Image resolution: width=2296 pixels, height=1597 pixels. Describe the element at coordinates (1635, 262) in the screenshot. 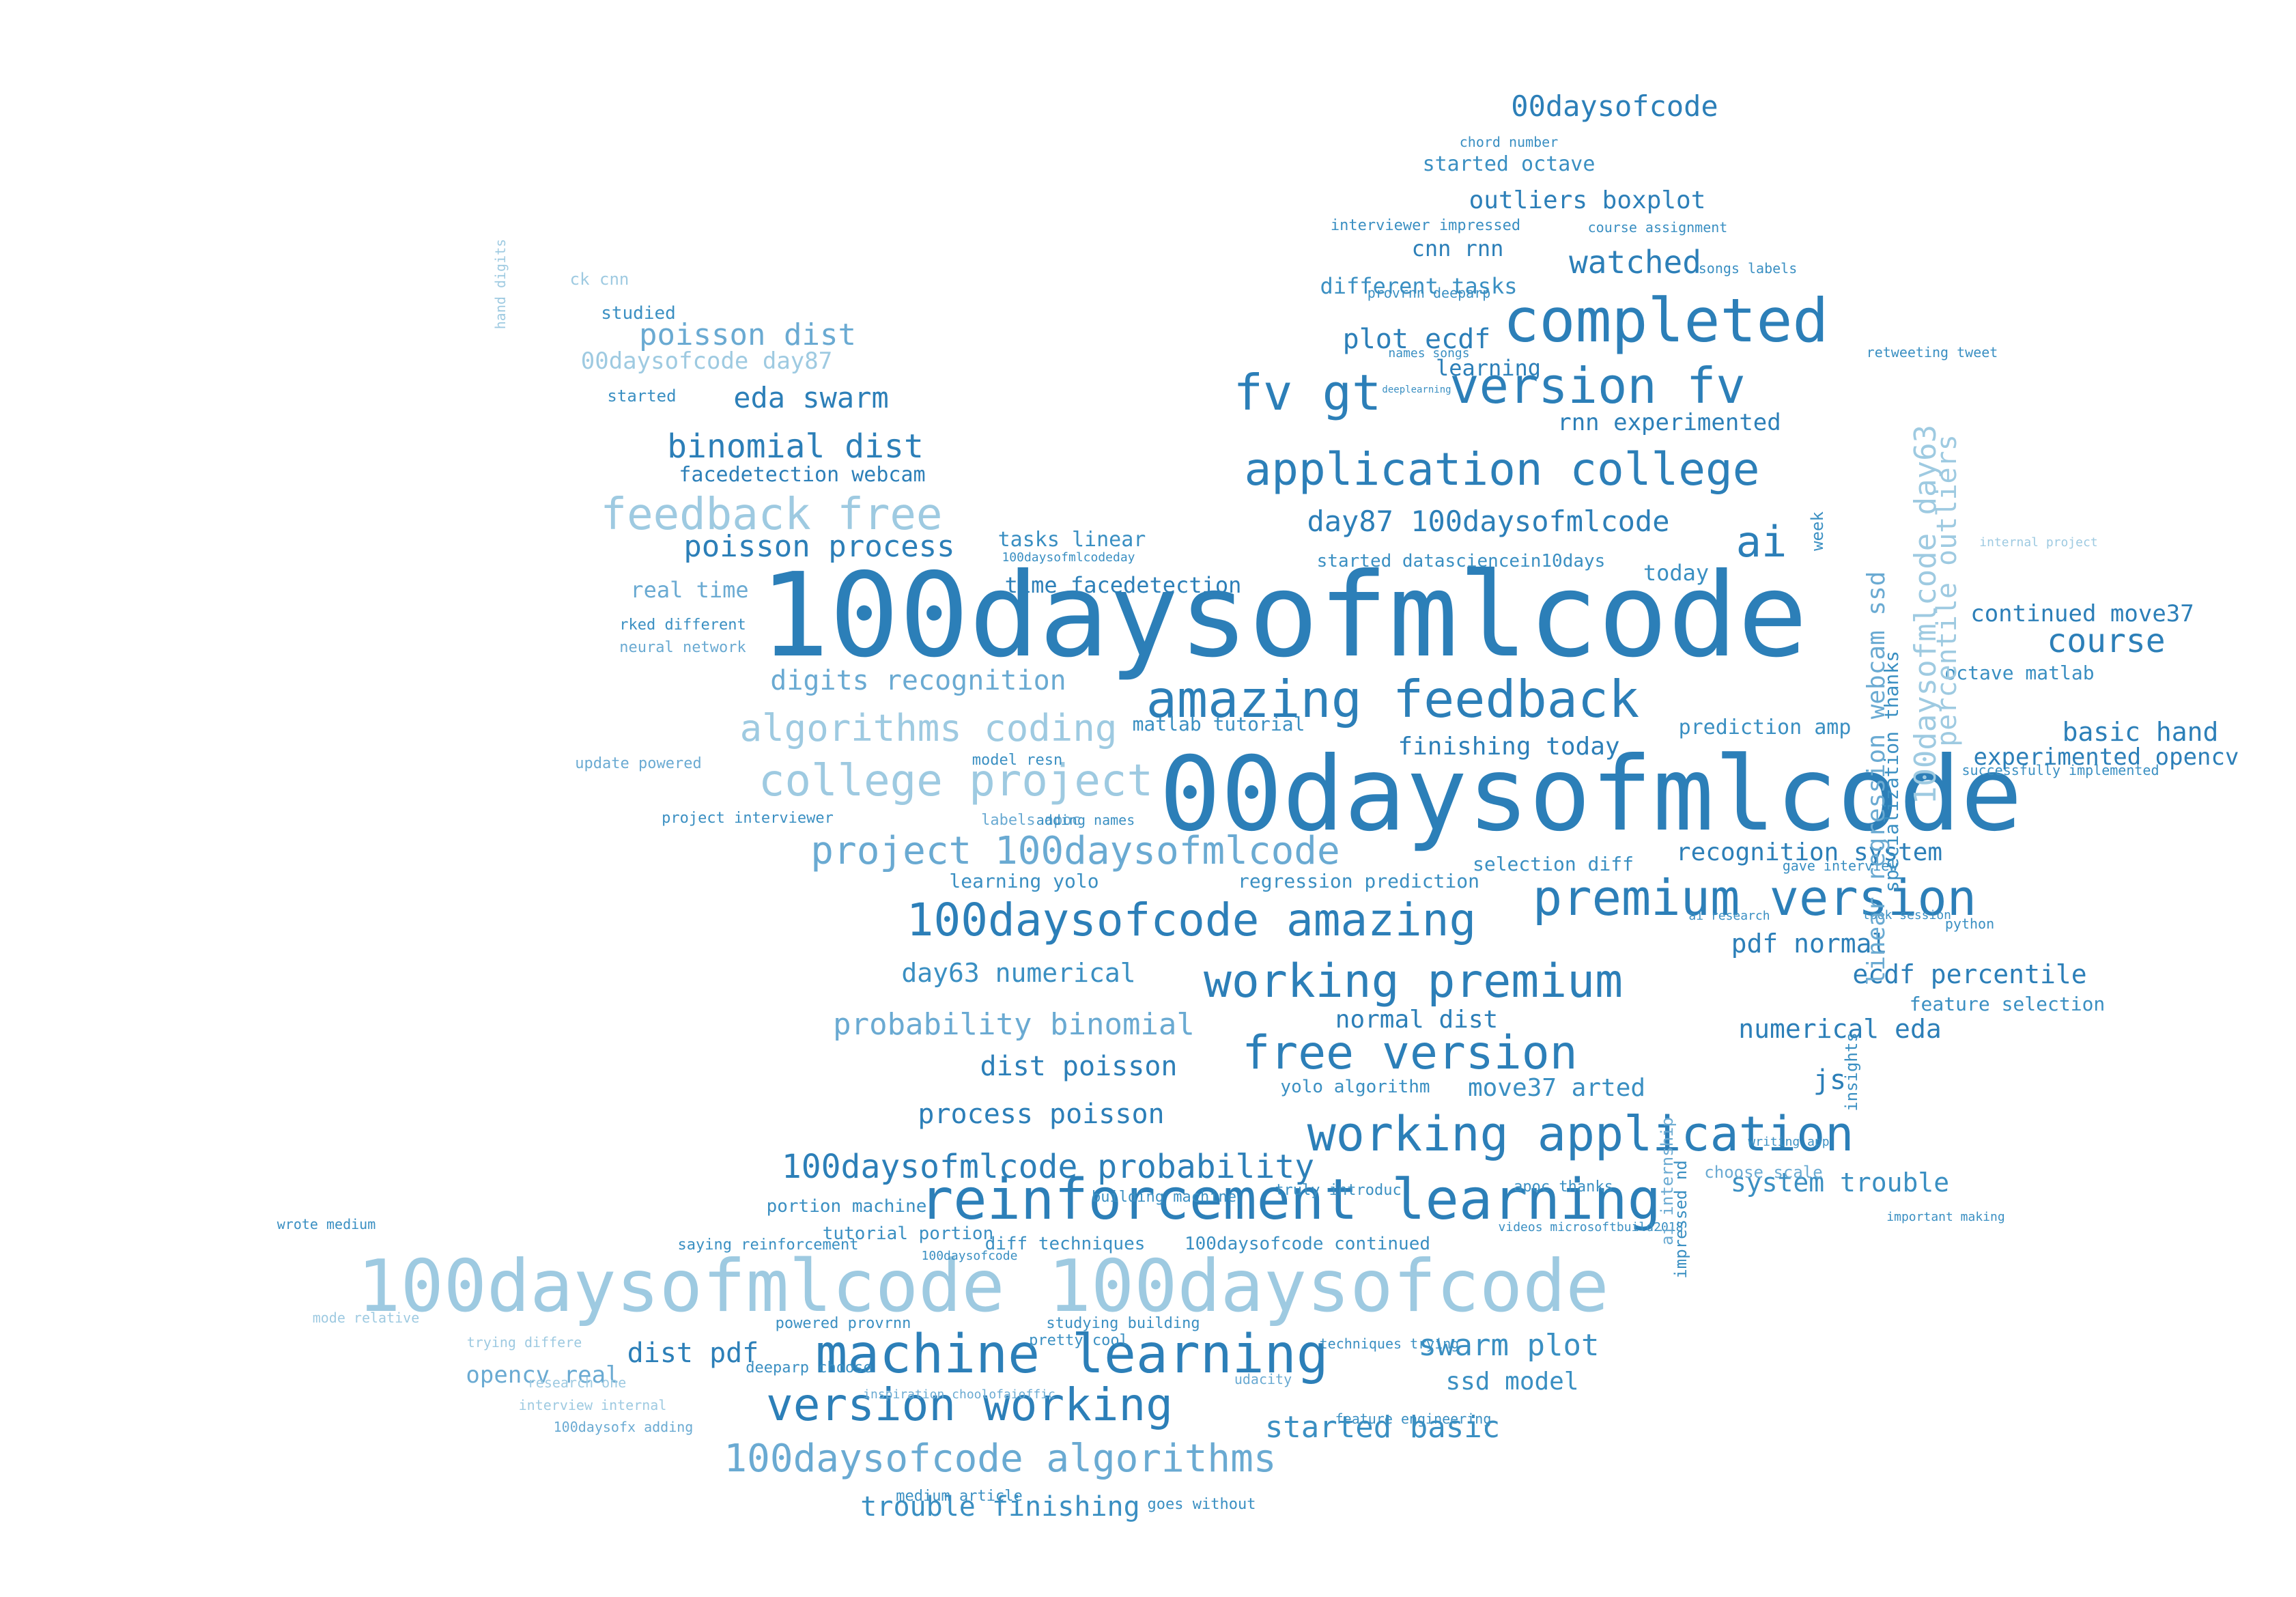

I see `word-25: watched` at that location.